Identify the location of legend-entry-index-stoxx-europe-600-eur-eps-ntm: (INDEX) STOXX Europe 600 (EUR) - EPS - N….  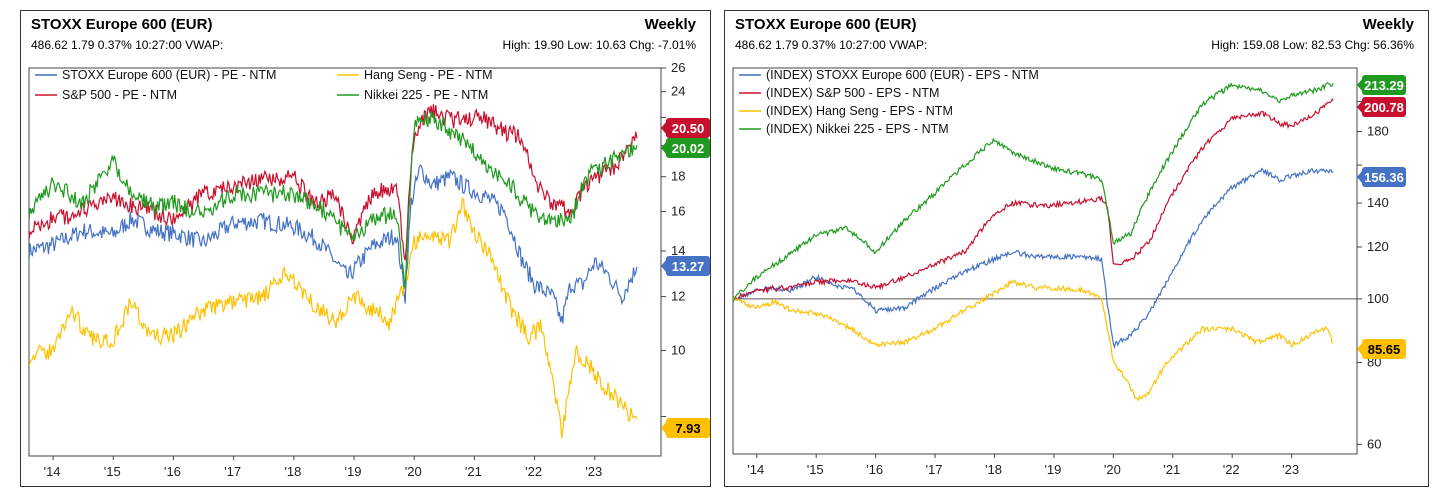
(902, 75).